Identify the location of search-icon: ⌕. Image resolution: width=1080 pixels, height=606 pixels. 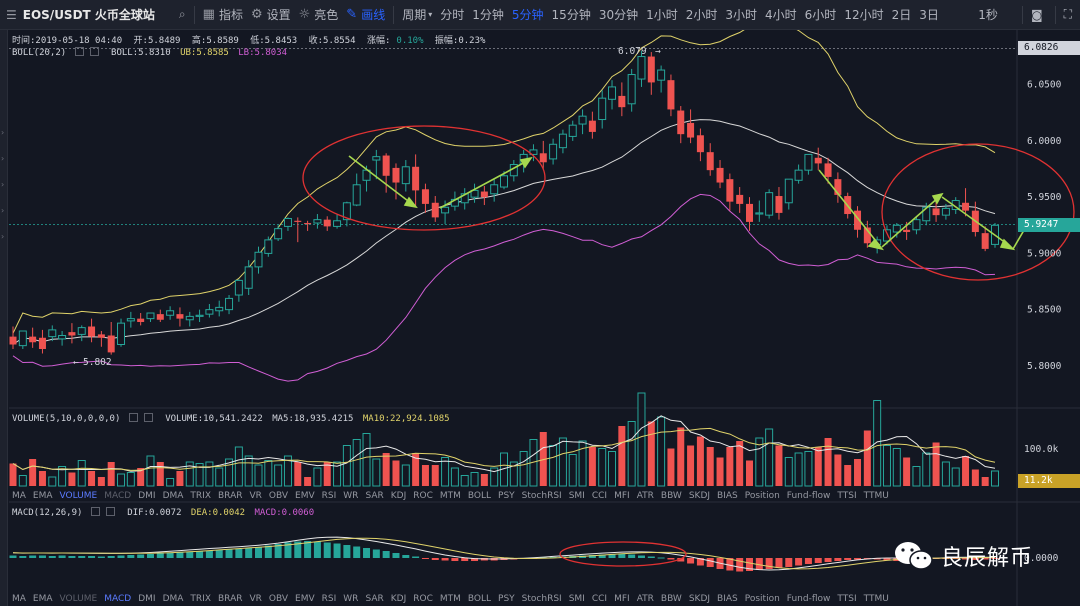
(182, 14).